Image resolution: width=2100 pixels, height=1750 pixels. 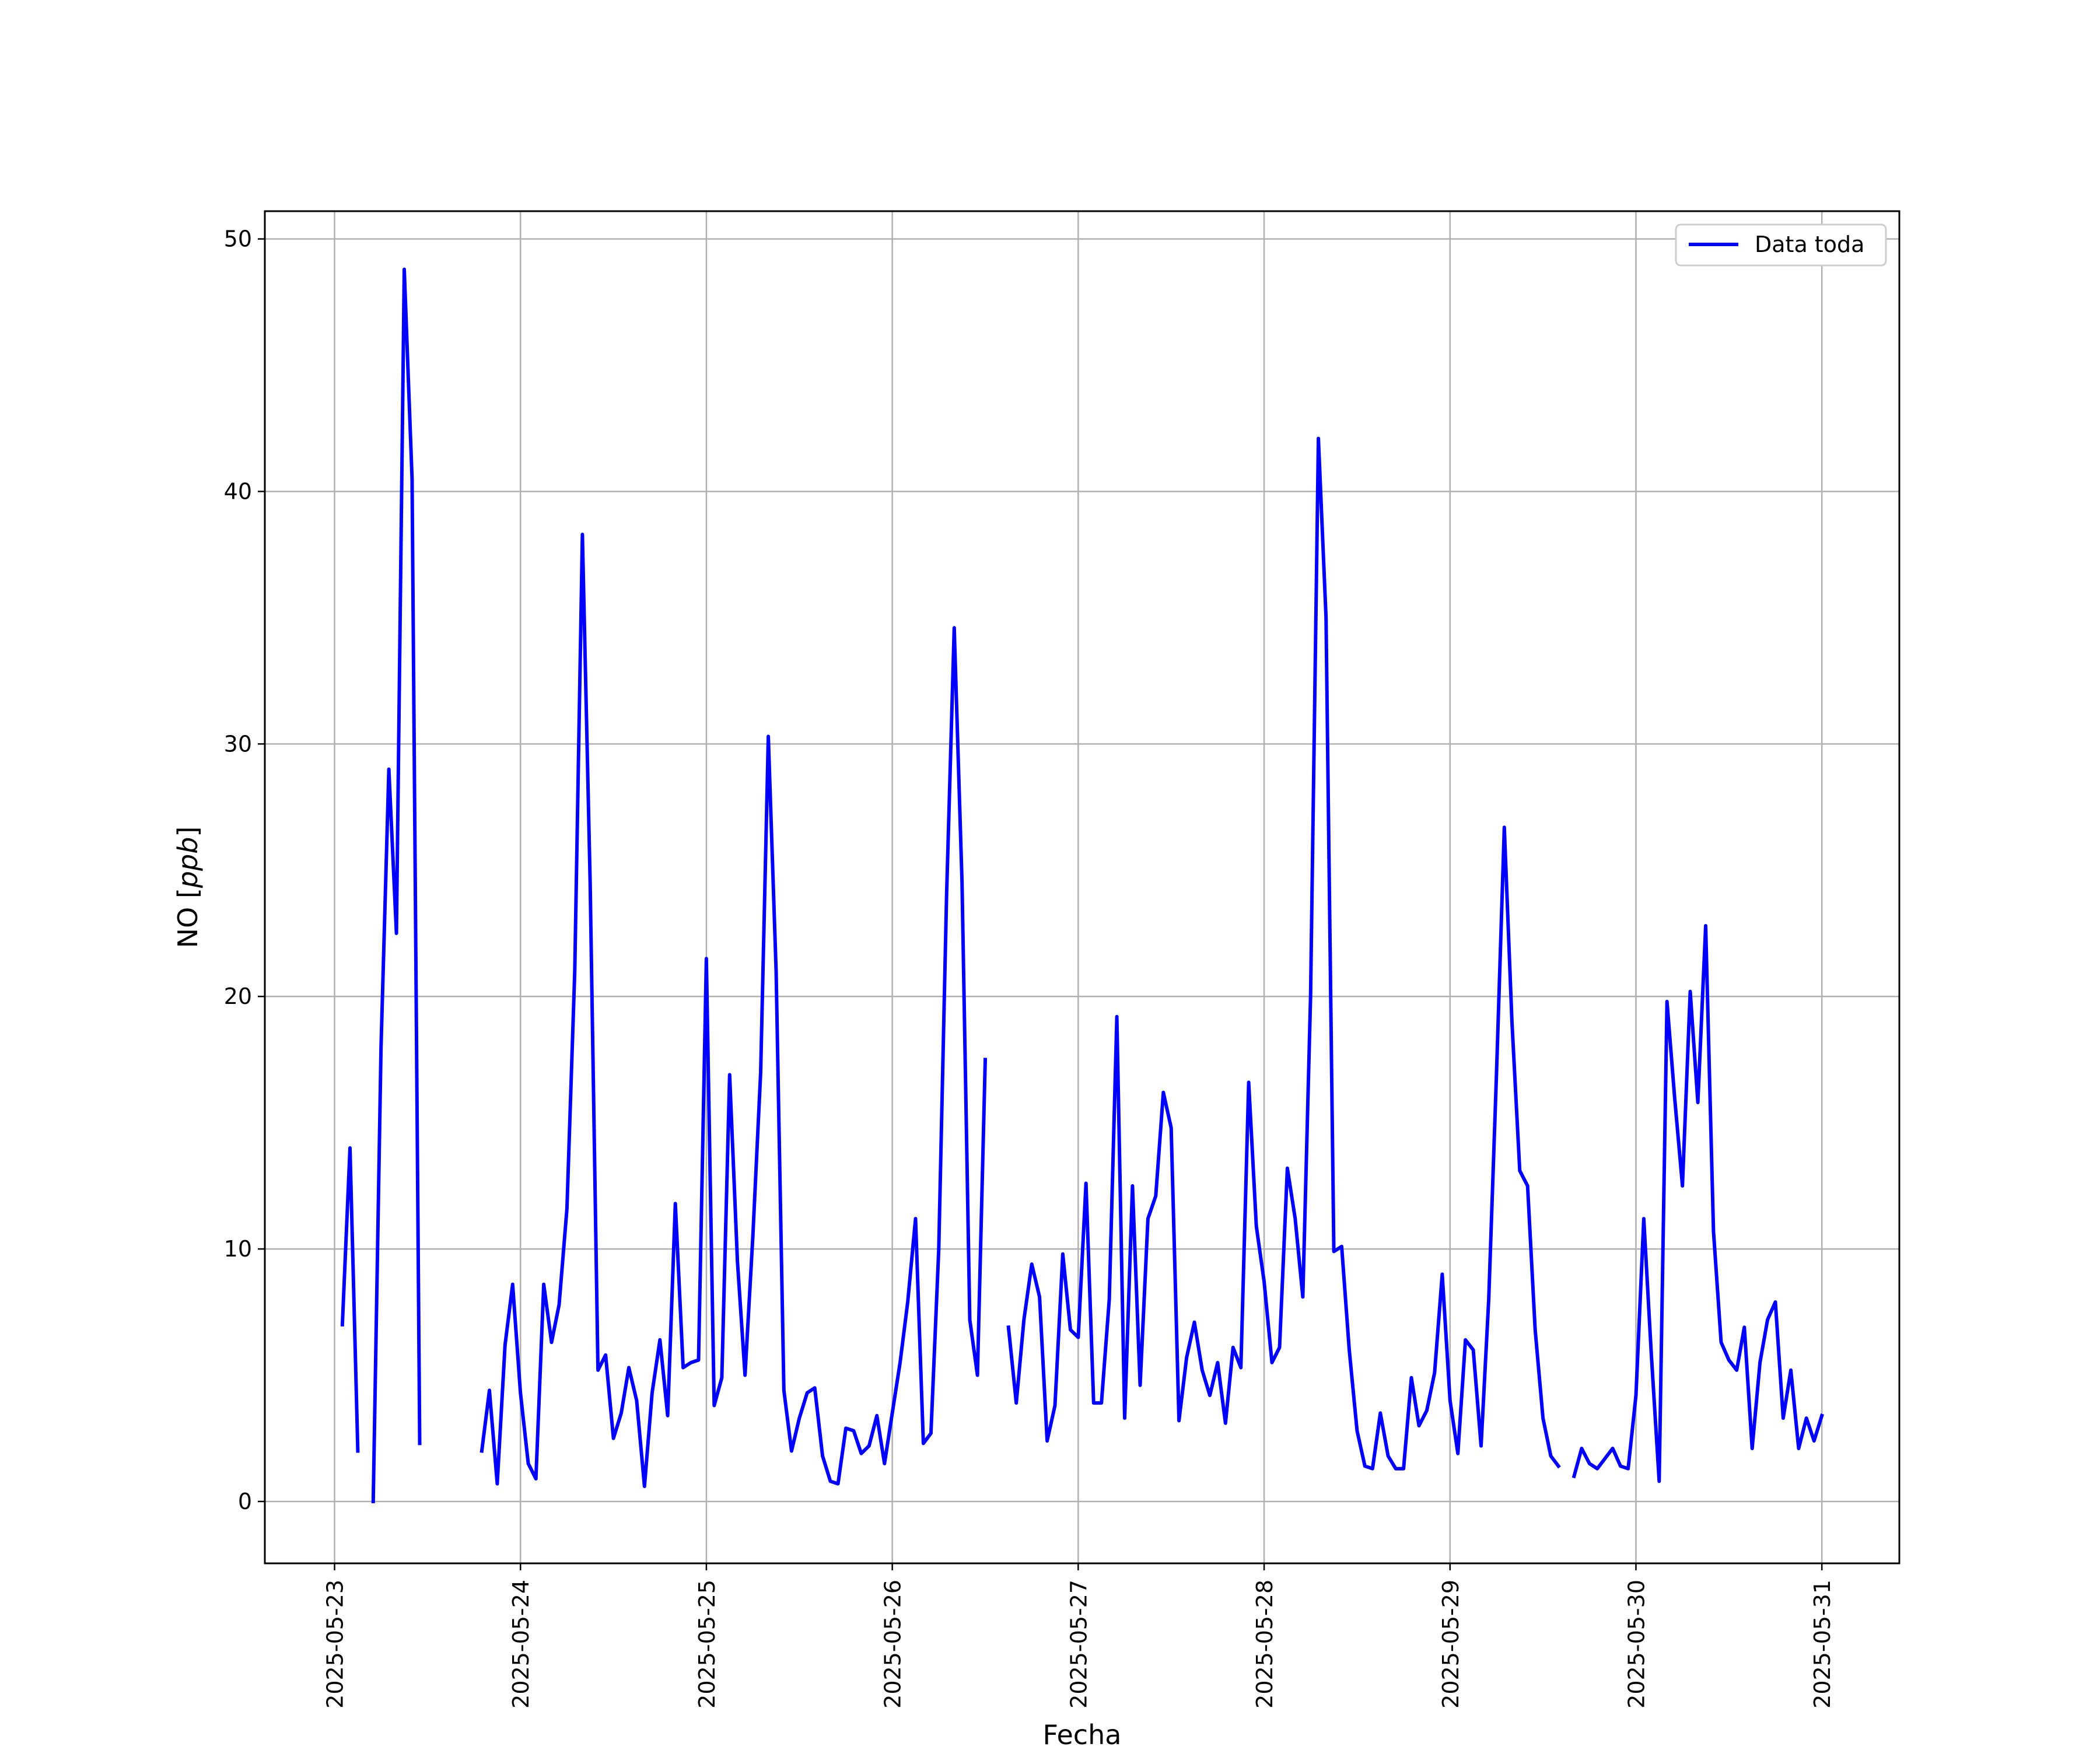 What do you see at coordinates (238, 491) in the screenshot?
I see `y-tick-label: 40` at bounding box center [238, 491].